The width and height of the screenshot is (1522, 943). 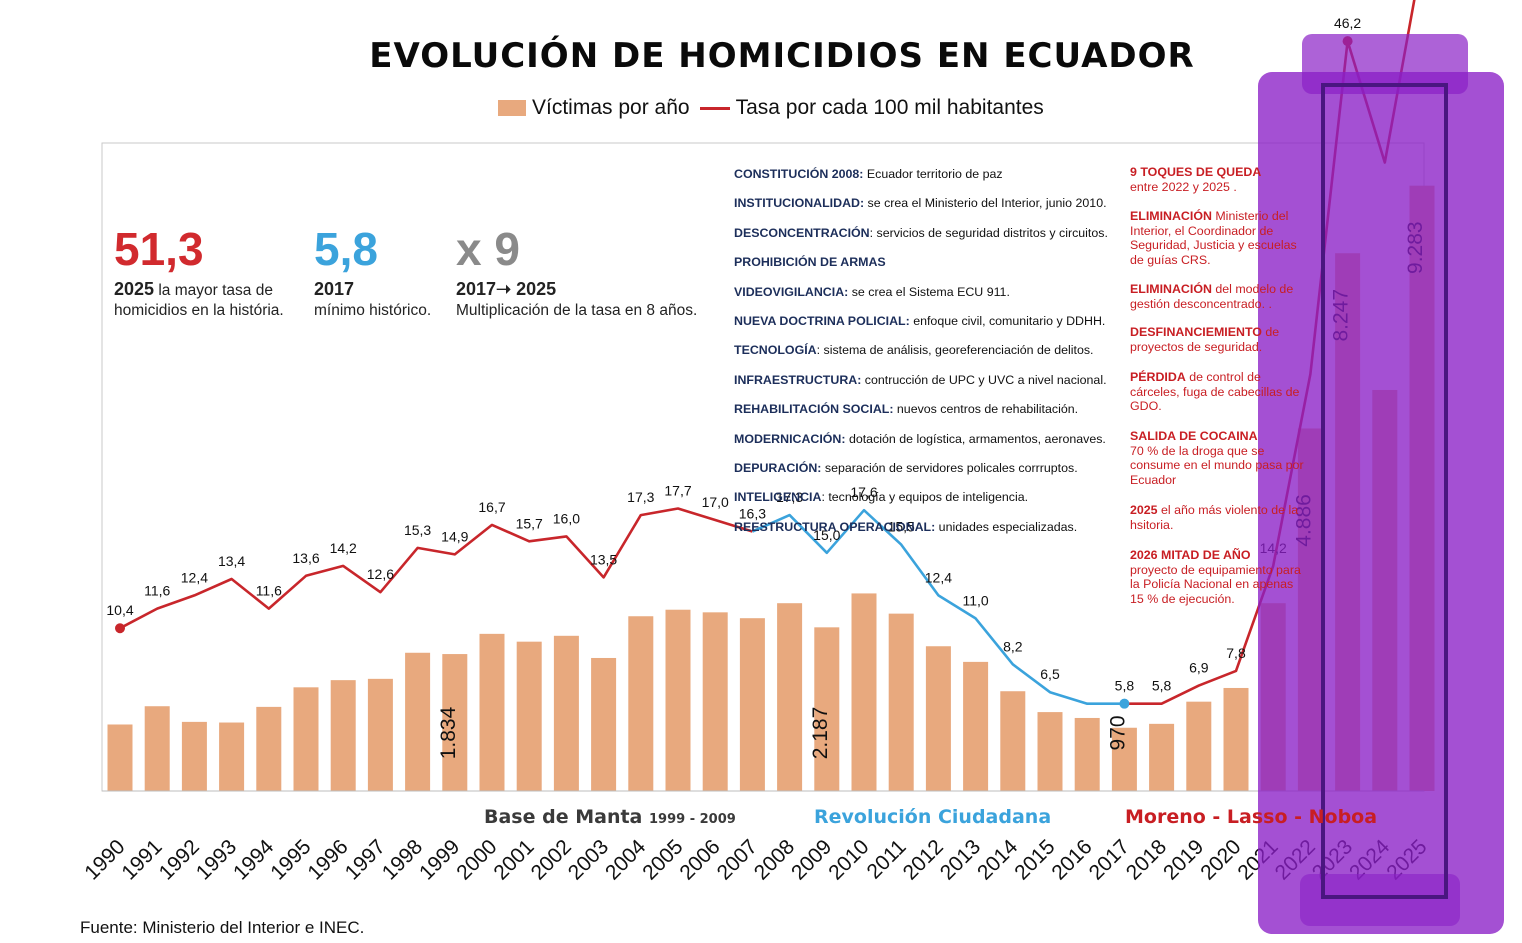 What do you see at coordinates (611, 107) in the screenshot?
I see `legend-label-bars: Víctimas por año` at bounding box center [611, 107].